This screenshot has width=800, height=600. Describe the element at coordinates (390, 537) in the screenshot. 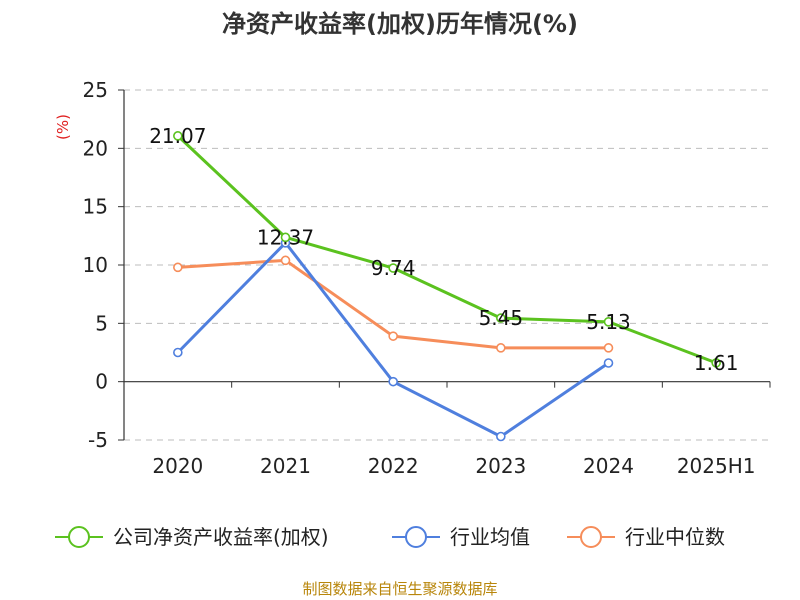

I see `legend: 公司净资产收益率(加权) 行业均值 行业中位数` at that location.